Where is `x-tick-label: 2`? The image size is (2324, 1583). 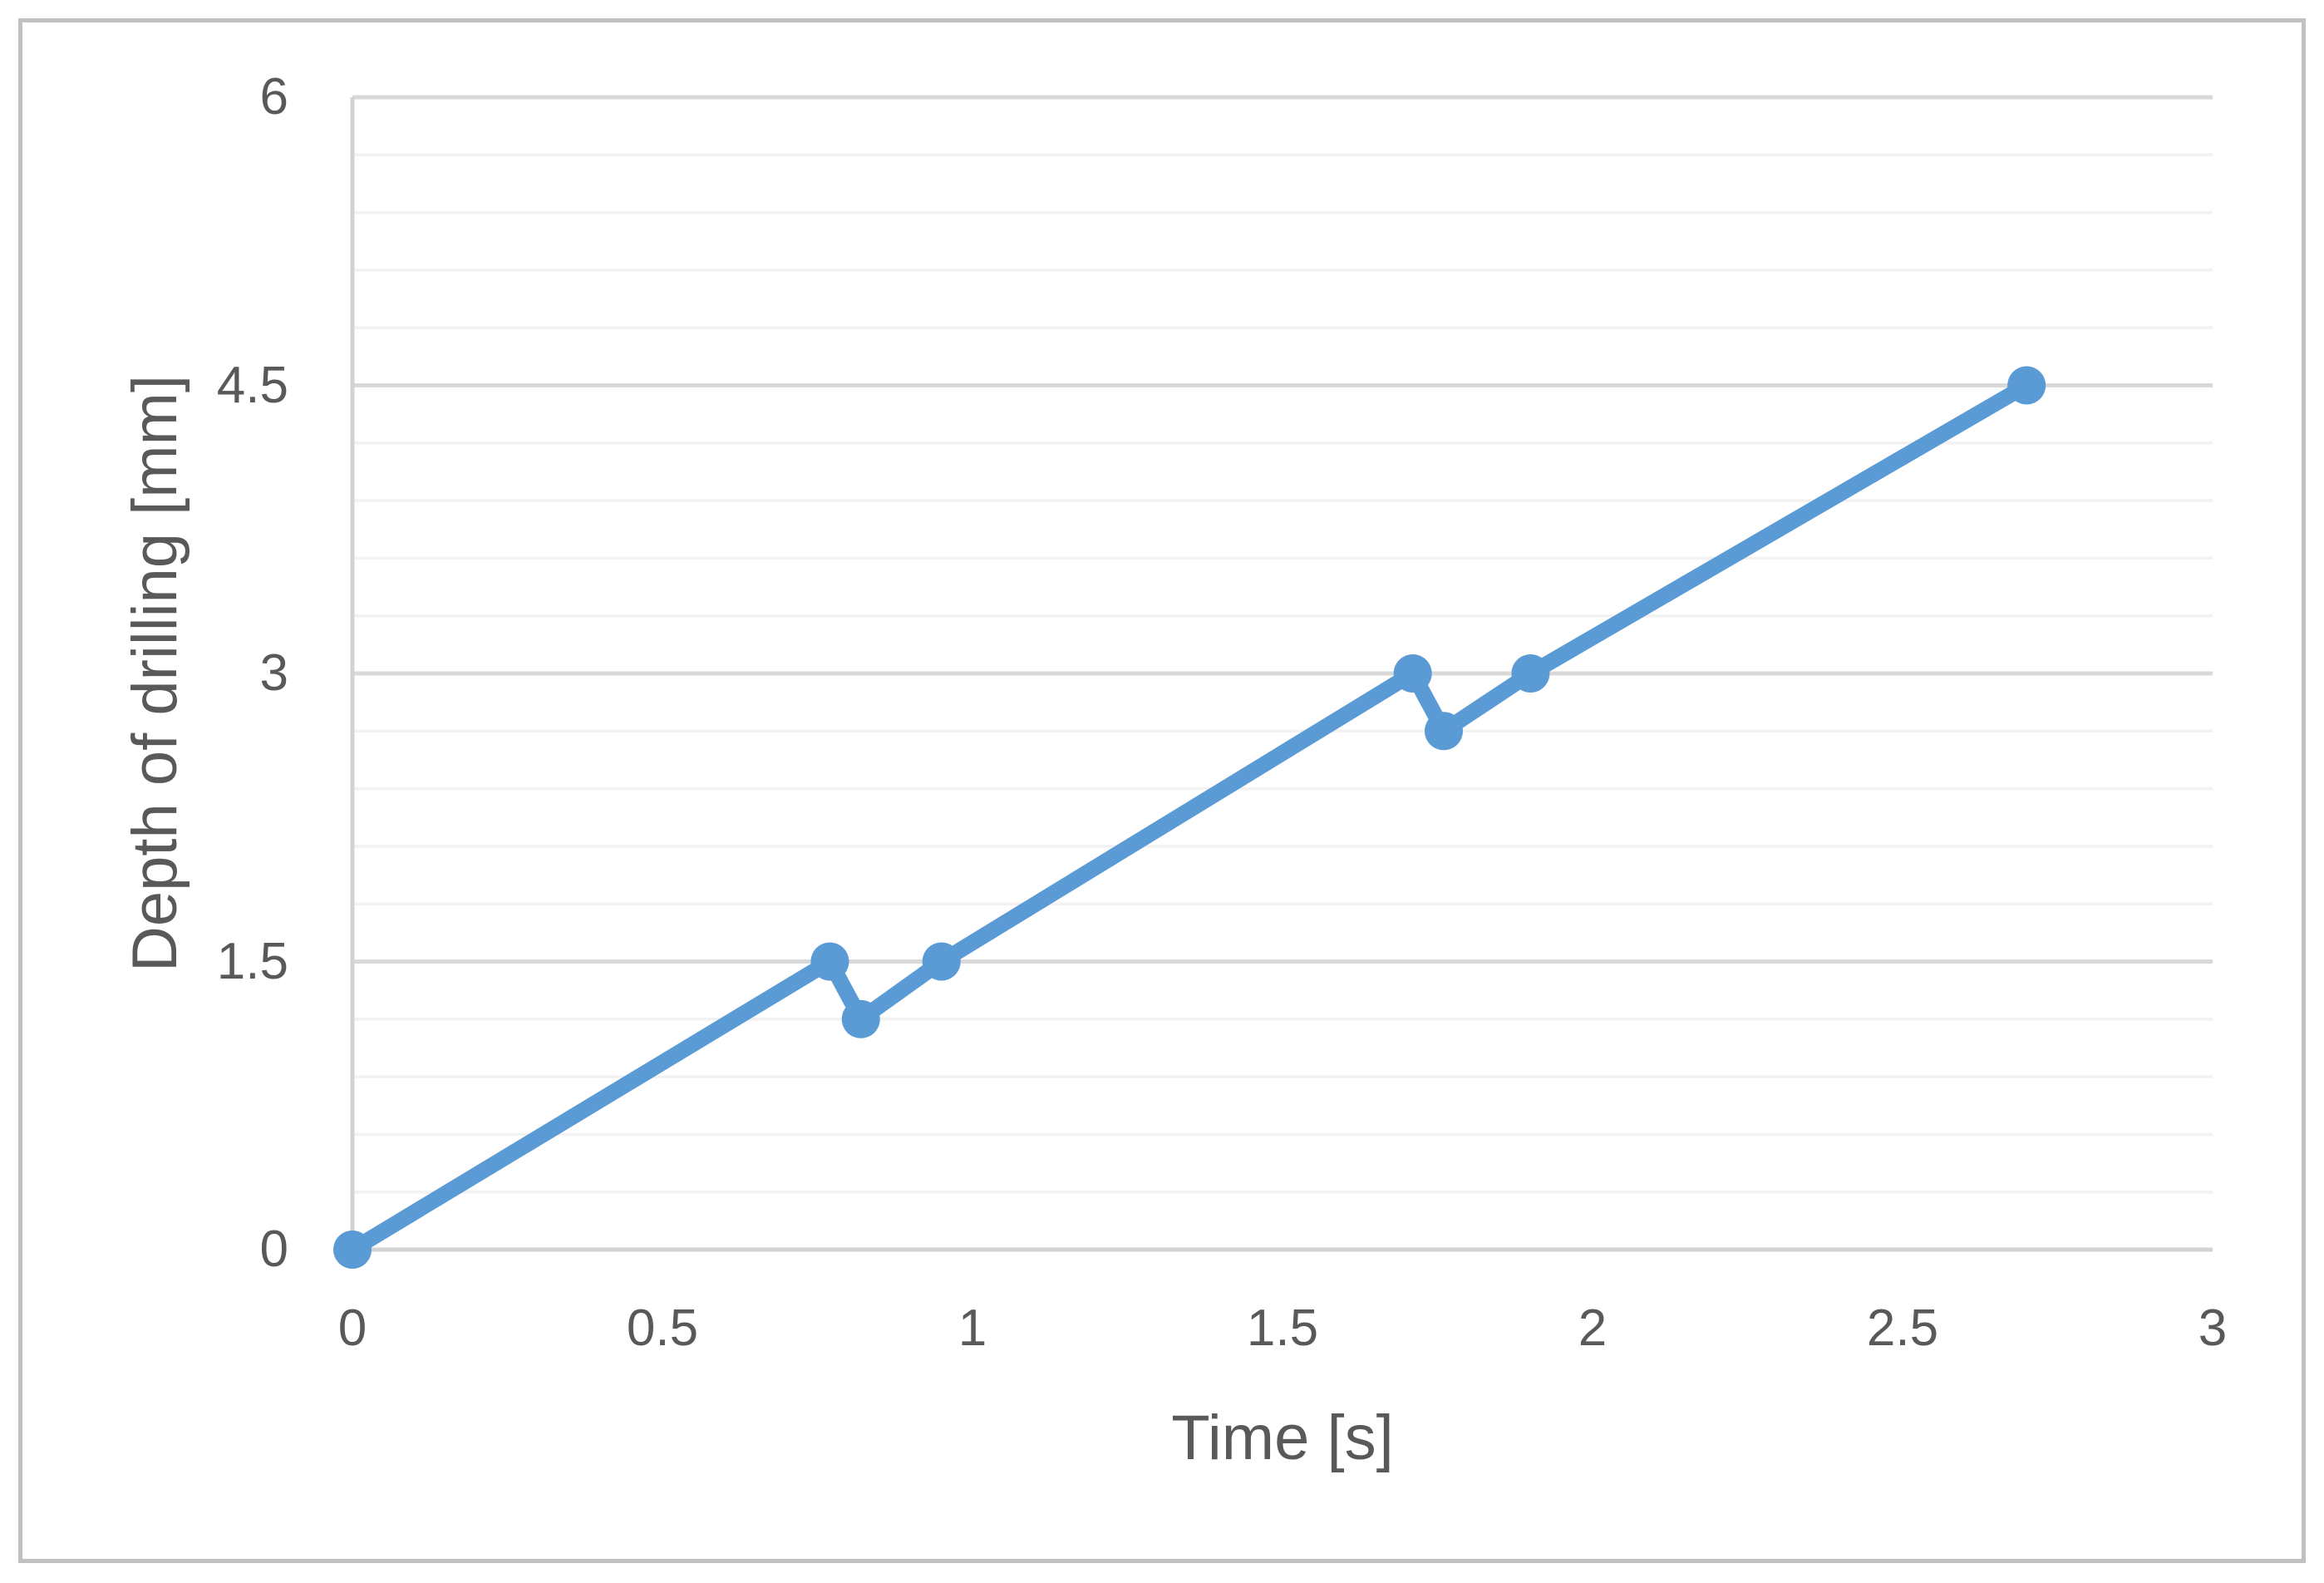
x-tick-label: 2 is located at coordinates (1593, 1328).